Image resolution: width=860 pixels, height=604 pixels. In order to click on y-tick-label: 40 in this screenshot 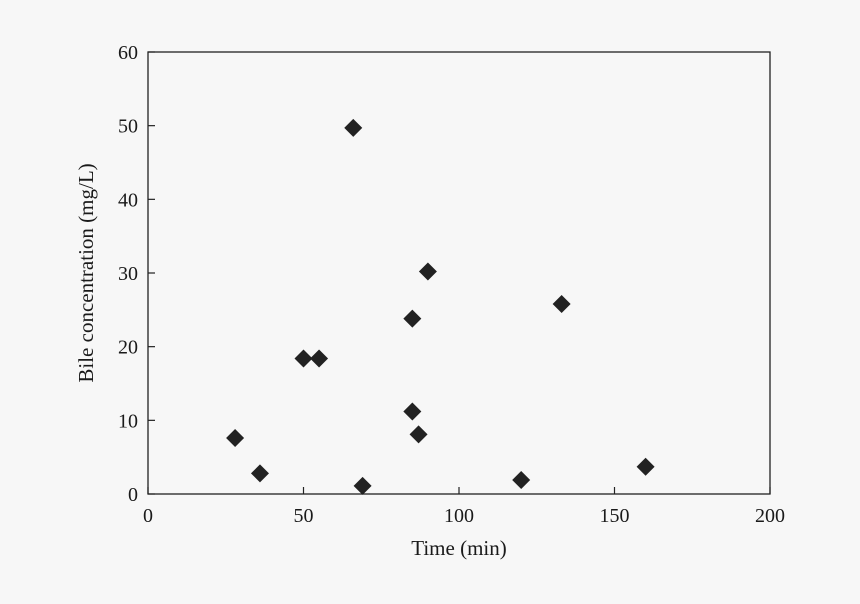, I will do `click(128, 200)`.